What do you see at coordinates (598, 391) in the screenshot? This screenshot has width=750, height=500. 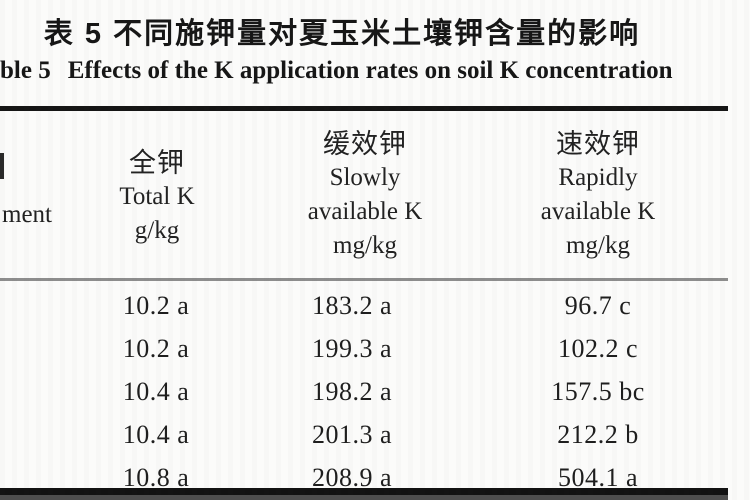 I see `cell-rapidly-k: 157.5 bc` at bounding box center [598, 391].